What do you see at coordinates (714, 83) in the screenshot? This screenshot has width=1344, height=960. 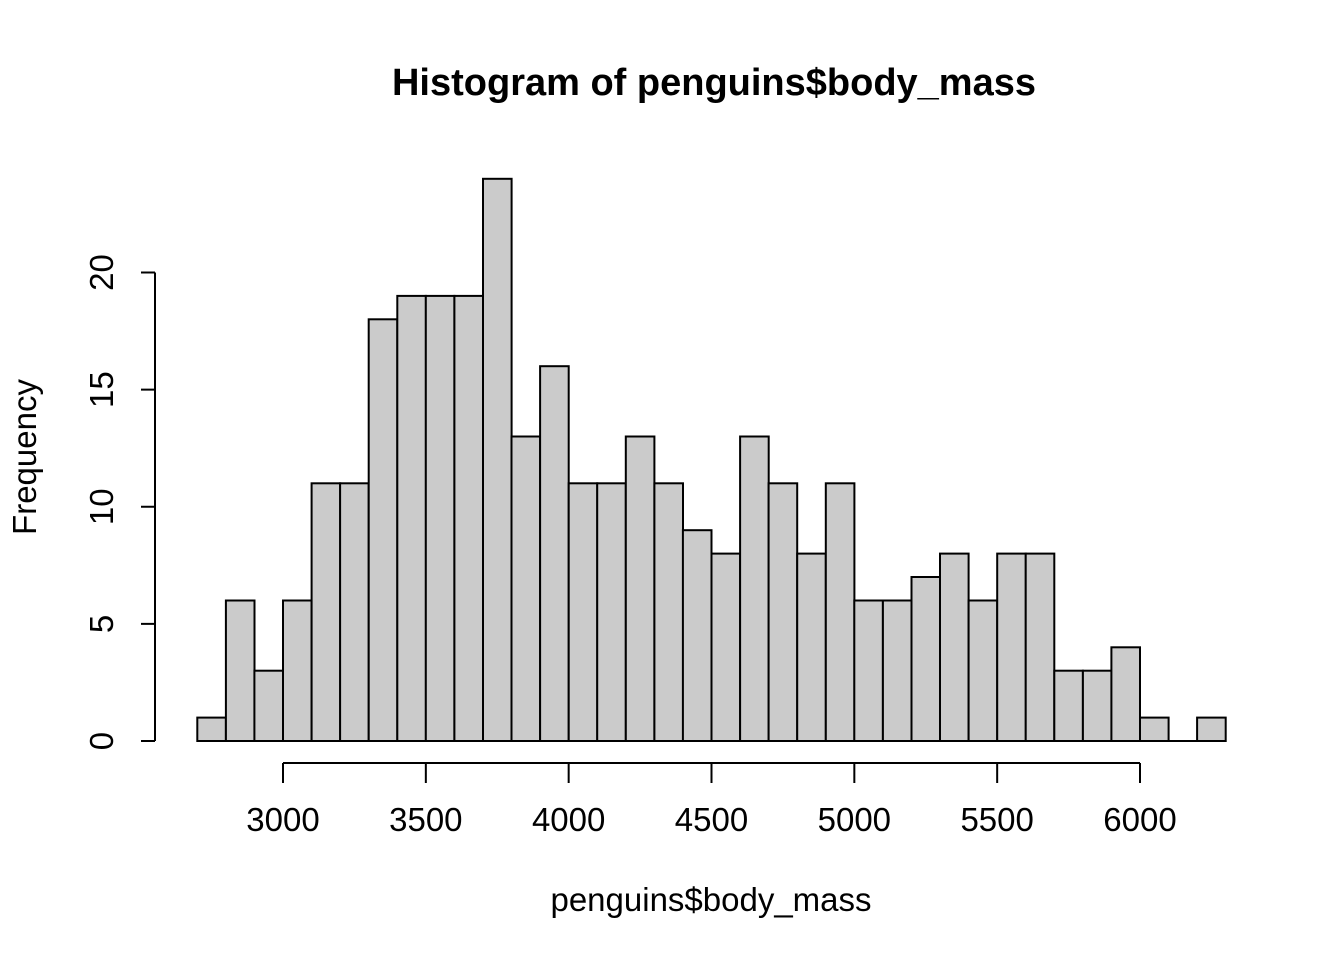 I see `chart-title: Histogram of penguins$body_mass` at bounding box center [714, 83].